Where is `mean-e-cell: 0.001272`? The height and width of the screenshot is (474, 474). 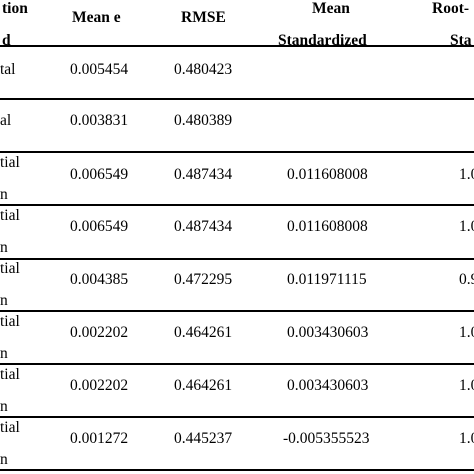 mean-e-cell: 0.001272 is located at coordinates (99, 438).